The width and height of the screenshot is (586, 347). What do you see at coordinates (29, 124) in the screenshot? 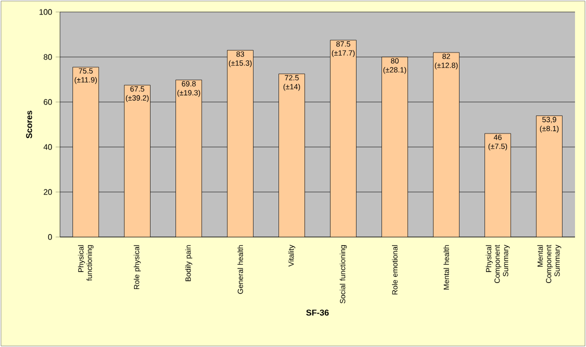
I see `y-axis-title: Scores` at bounding box center [29, 124].